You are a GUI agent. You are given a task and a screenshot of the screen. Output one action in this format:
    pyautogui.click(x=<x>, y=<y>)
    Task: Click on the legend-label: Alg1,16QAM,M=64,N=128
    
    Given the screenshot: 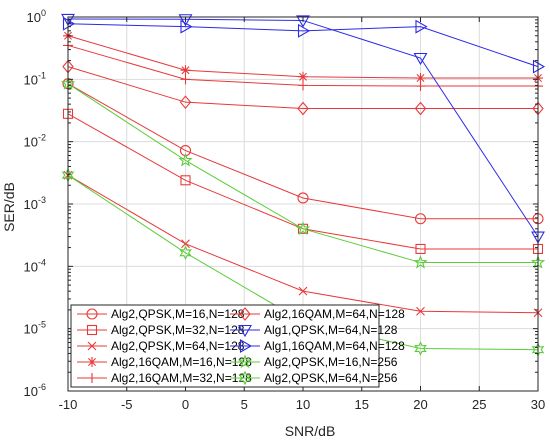 What is the action you would take?
    pyautogui.click(x=334, y=346)
    